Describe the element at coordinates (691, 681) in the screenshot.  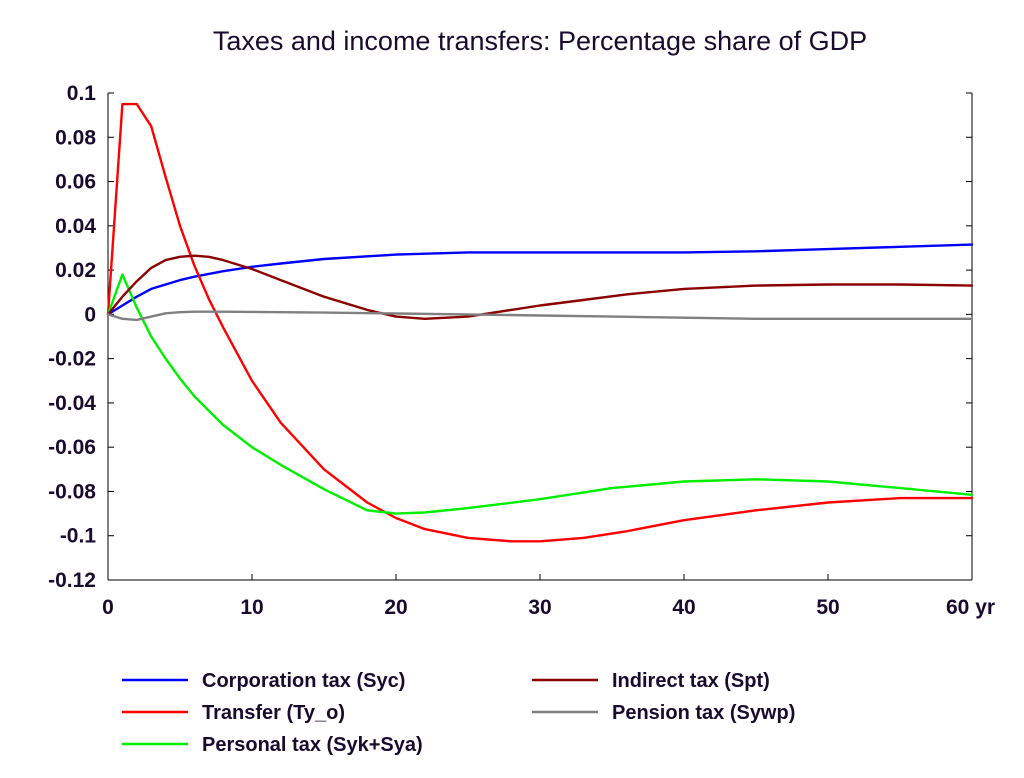
I see `legend-label: Indirect tax (Spt)` at that location.